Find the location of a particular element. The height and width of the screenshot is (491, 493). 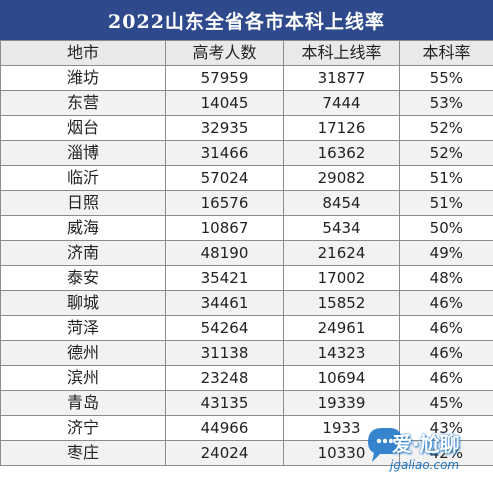

city-cell: 青岛 is located at coordinates (83, 403).